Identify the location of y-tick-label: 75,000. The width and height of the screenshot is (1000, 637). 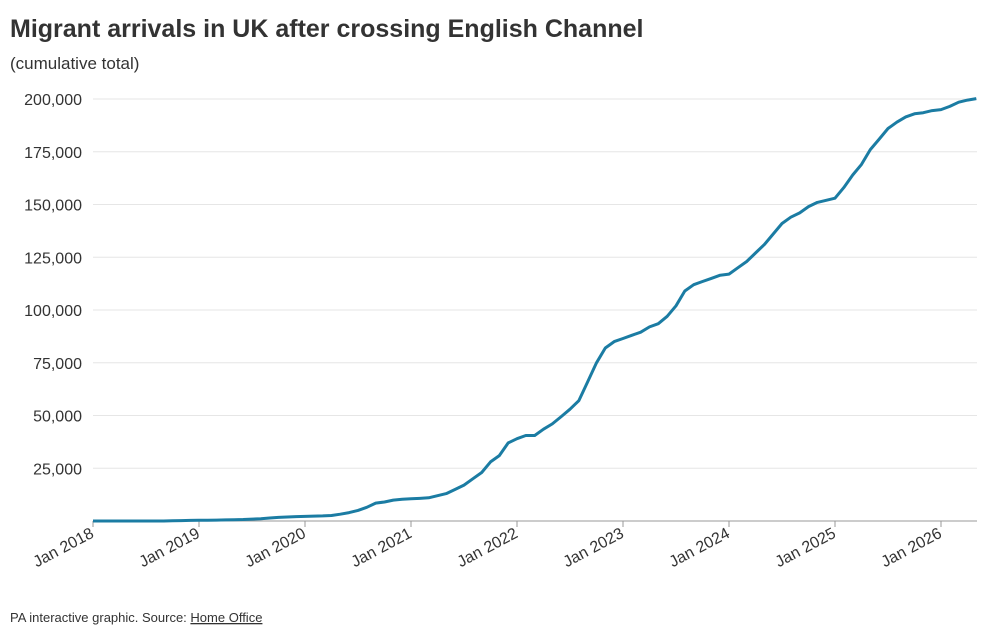
(57, 364).